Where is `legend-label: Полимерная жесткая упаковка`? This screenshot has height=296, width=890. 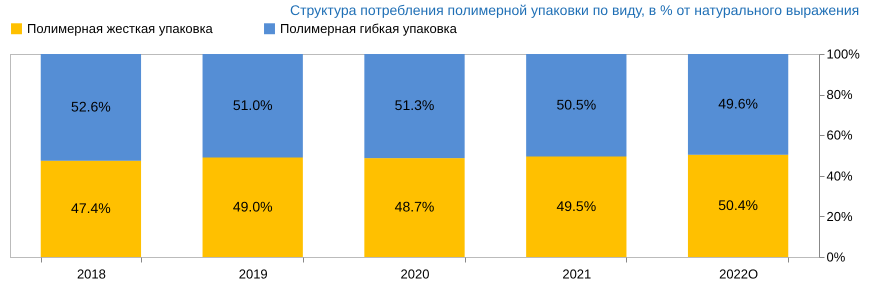 legend-label: Полимерная жесткая упаковка is located at coordinates (120, 28).